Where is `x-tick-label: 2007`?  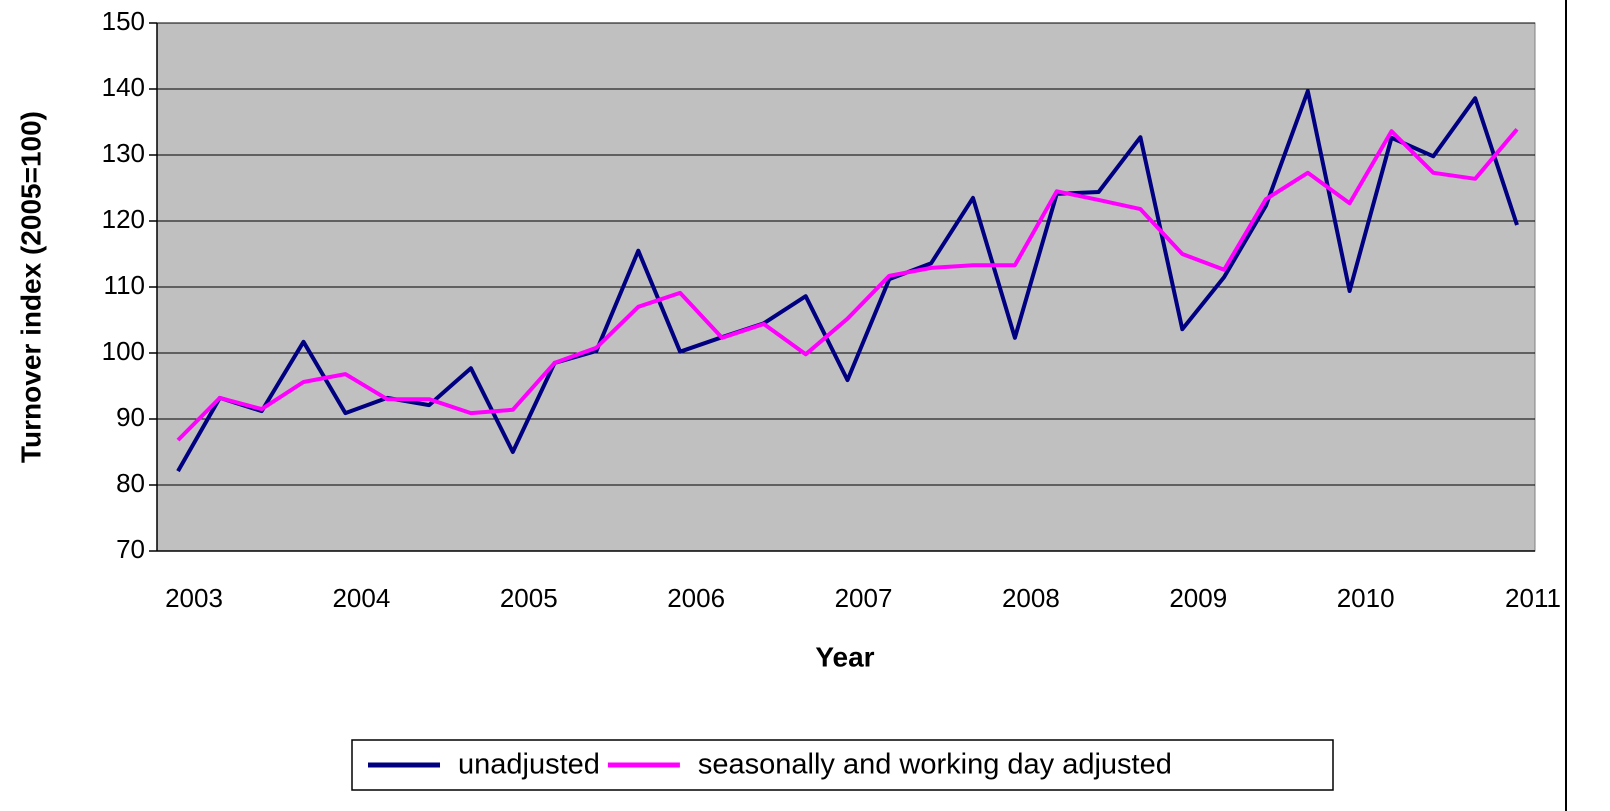 x-tick-label: 2007 is located at coordinates (864, 598).